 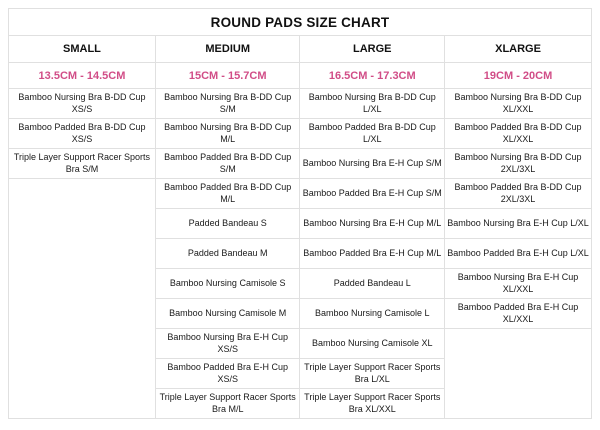 I want to click on product-cell: Bamboo Nursing Camisole XL, so click(x=372, y=343).